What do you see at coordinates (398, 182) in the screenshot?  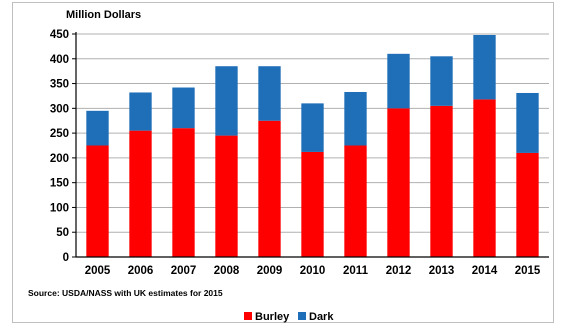 I see `bar-burley-2012` at bounding box center [398, 182].